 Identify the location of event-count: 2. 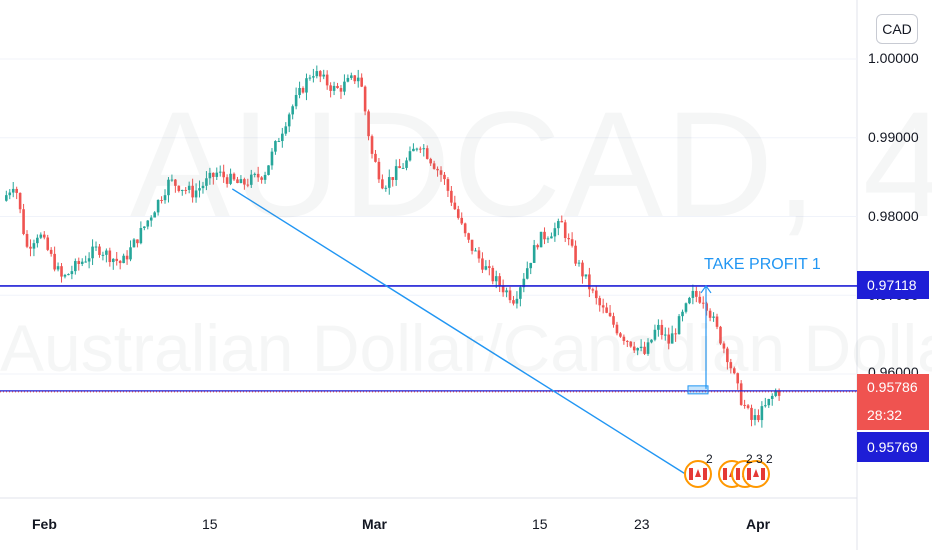
(749, 459).